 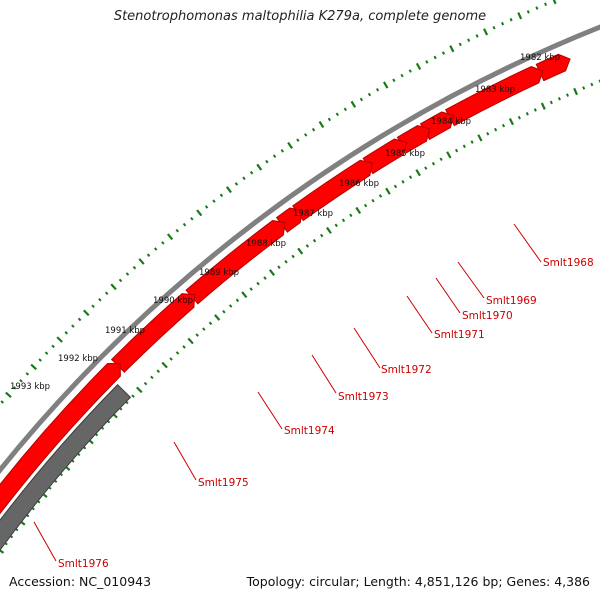 What do you see at coordinates (83, 564) in the screenshot?
I see `gene-label: Smlt1976` at bounding box center [83, 564].